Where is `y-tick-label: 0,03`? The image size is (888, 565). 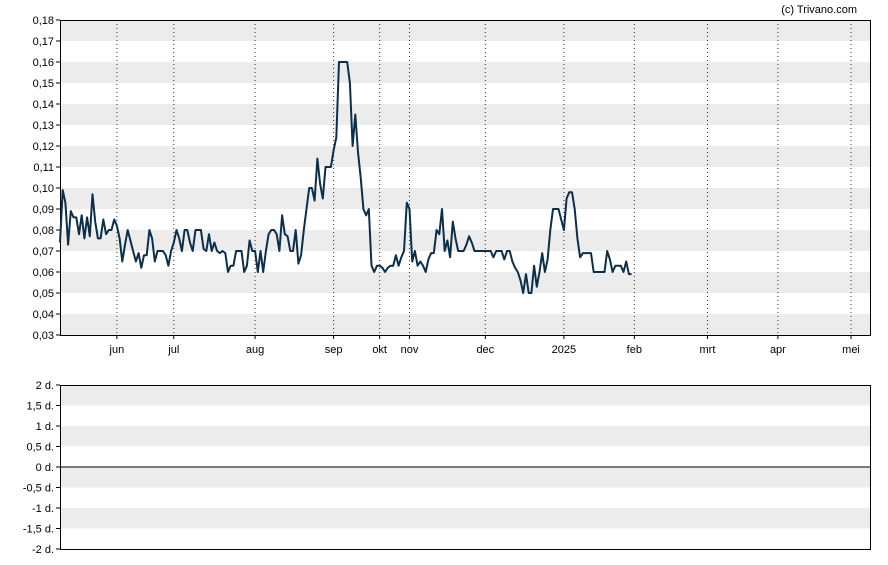 y-tick-label: 0,03 is located at coordinates (43, 336).